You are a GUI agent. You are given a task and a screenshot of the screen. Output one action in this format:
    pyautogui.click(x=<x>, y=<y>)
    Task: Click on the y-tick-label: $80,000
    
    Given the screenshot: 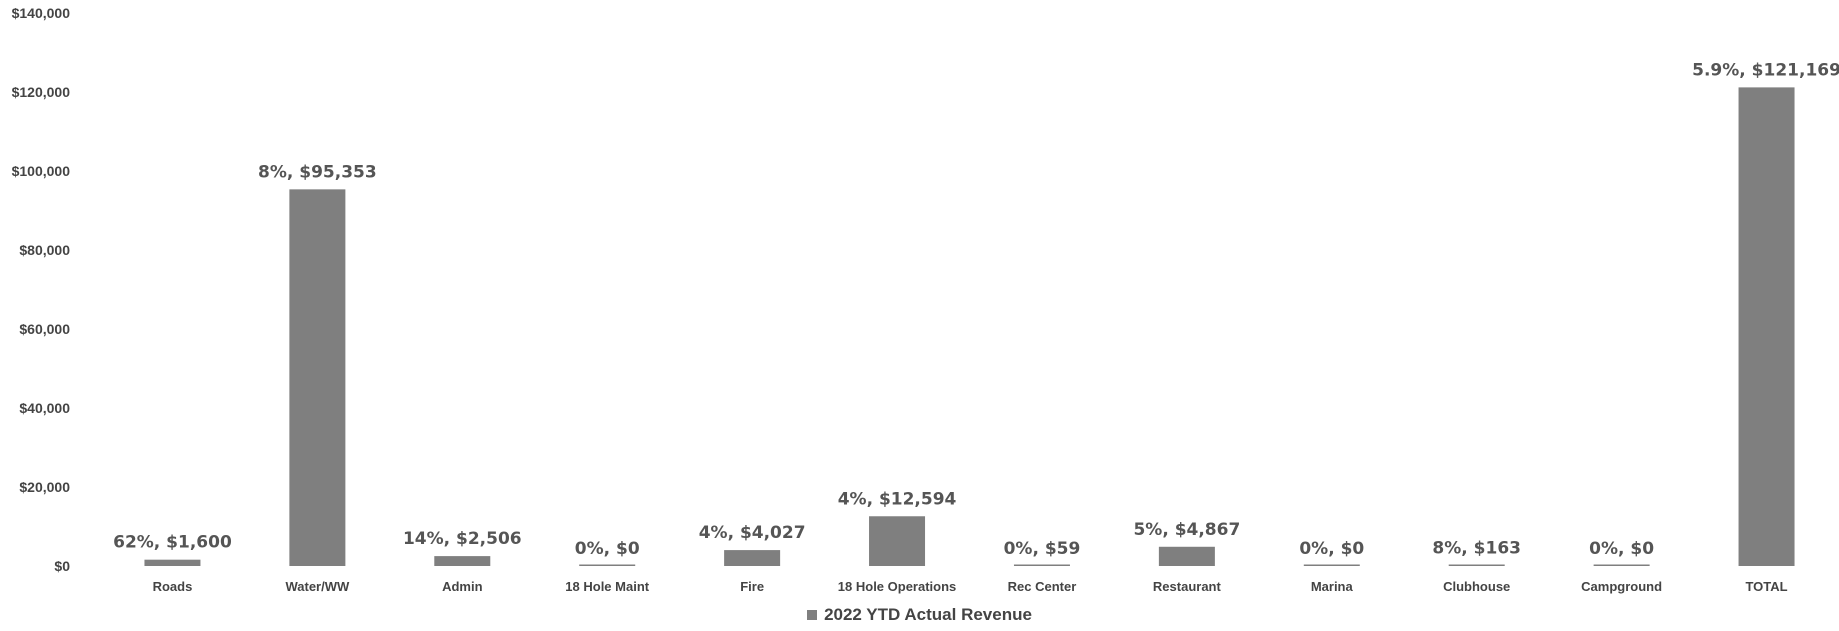 What is the action you would take?
    pyautogui.click(x=44, y=250)
    